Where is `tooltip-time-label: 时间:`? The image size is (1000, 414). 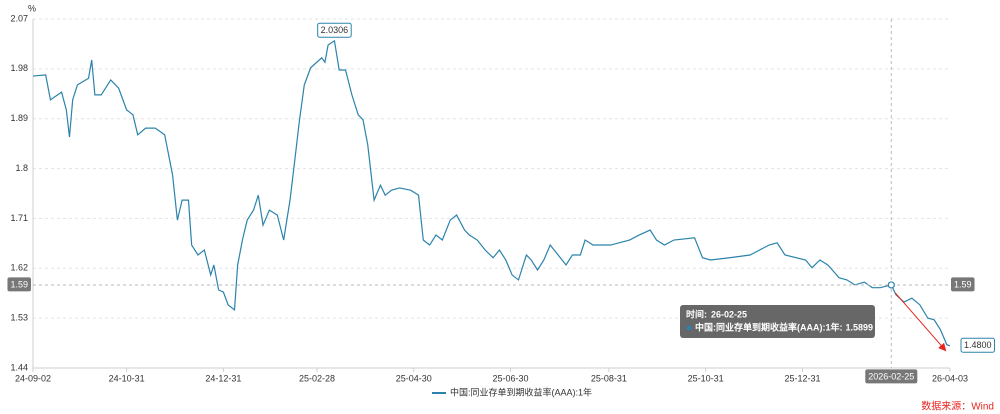
tooltip-time-label: 时间: is located at coordinates (696, 313).